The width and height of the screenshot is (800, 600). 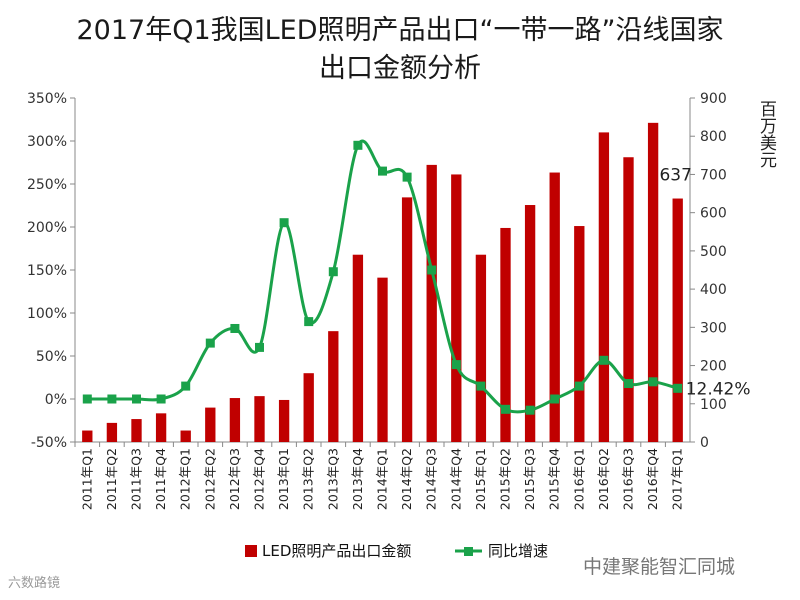 I want to click on x-tick-label: 2016年Q2, so click(x=603, y=479).